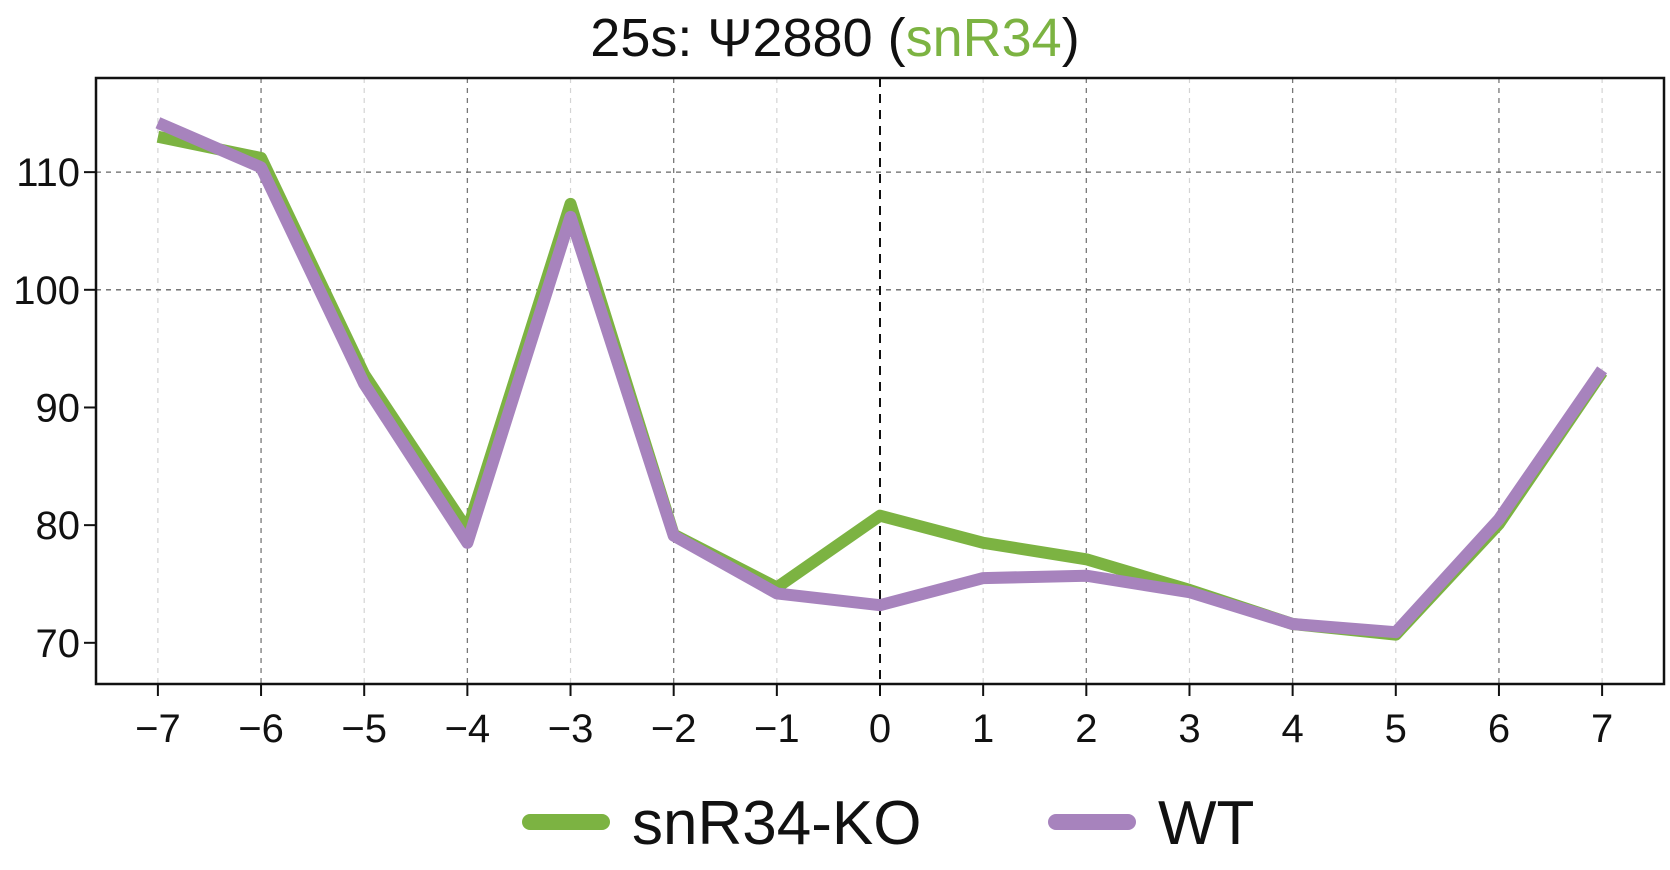 The height and width of the screenshot is (870, 1670). What do you see at coordinates (1499, 729) in the screenshot?
I see `x-tick-label: 6` at bounding box center [1499, 729].